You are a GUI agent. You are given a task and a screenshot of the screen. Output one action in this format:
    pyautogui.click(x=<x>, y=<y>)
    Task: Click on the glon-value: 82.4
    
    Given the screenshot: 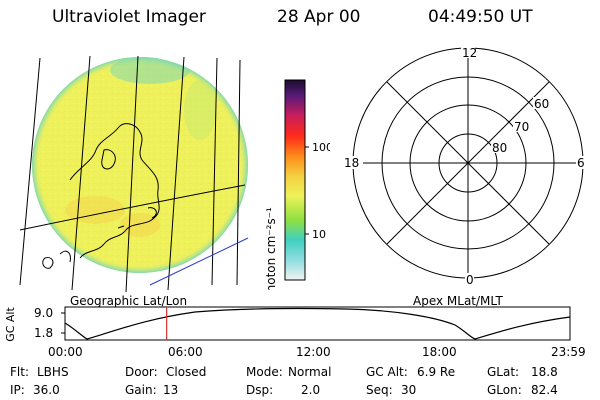 What is the action you would take?
    pyautogui.click(x=544, y=390)
    